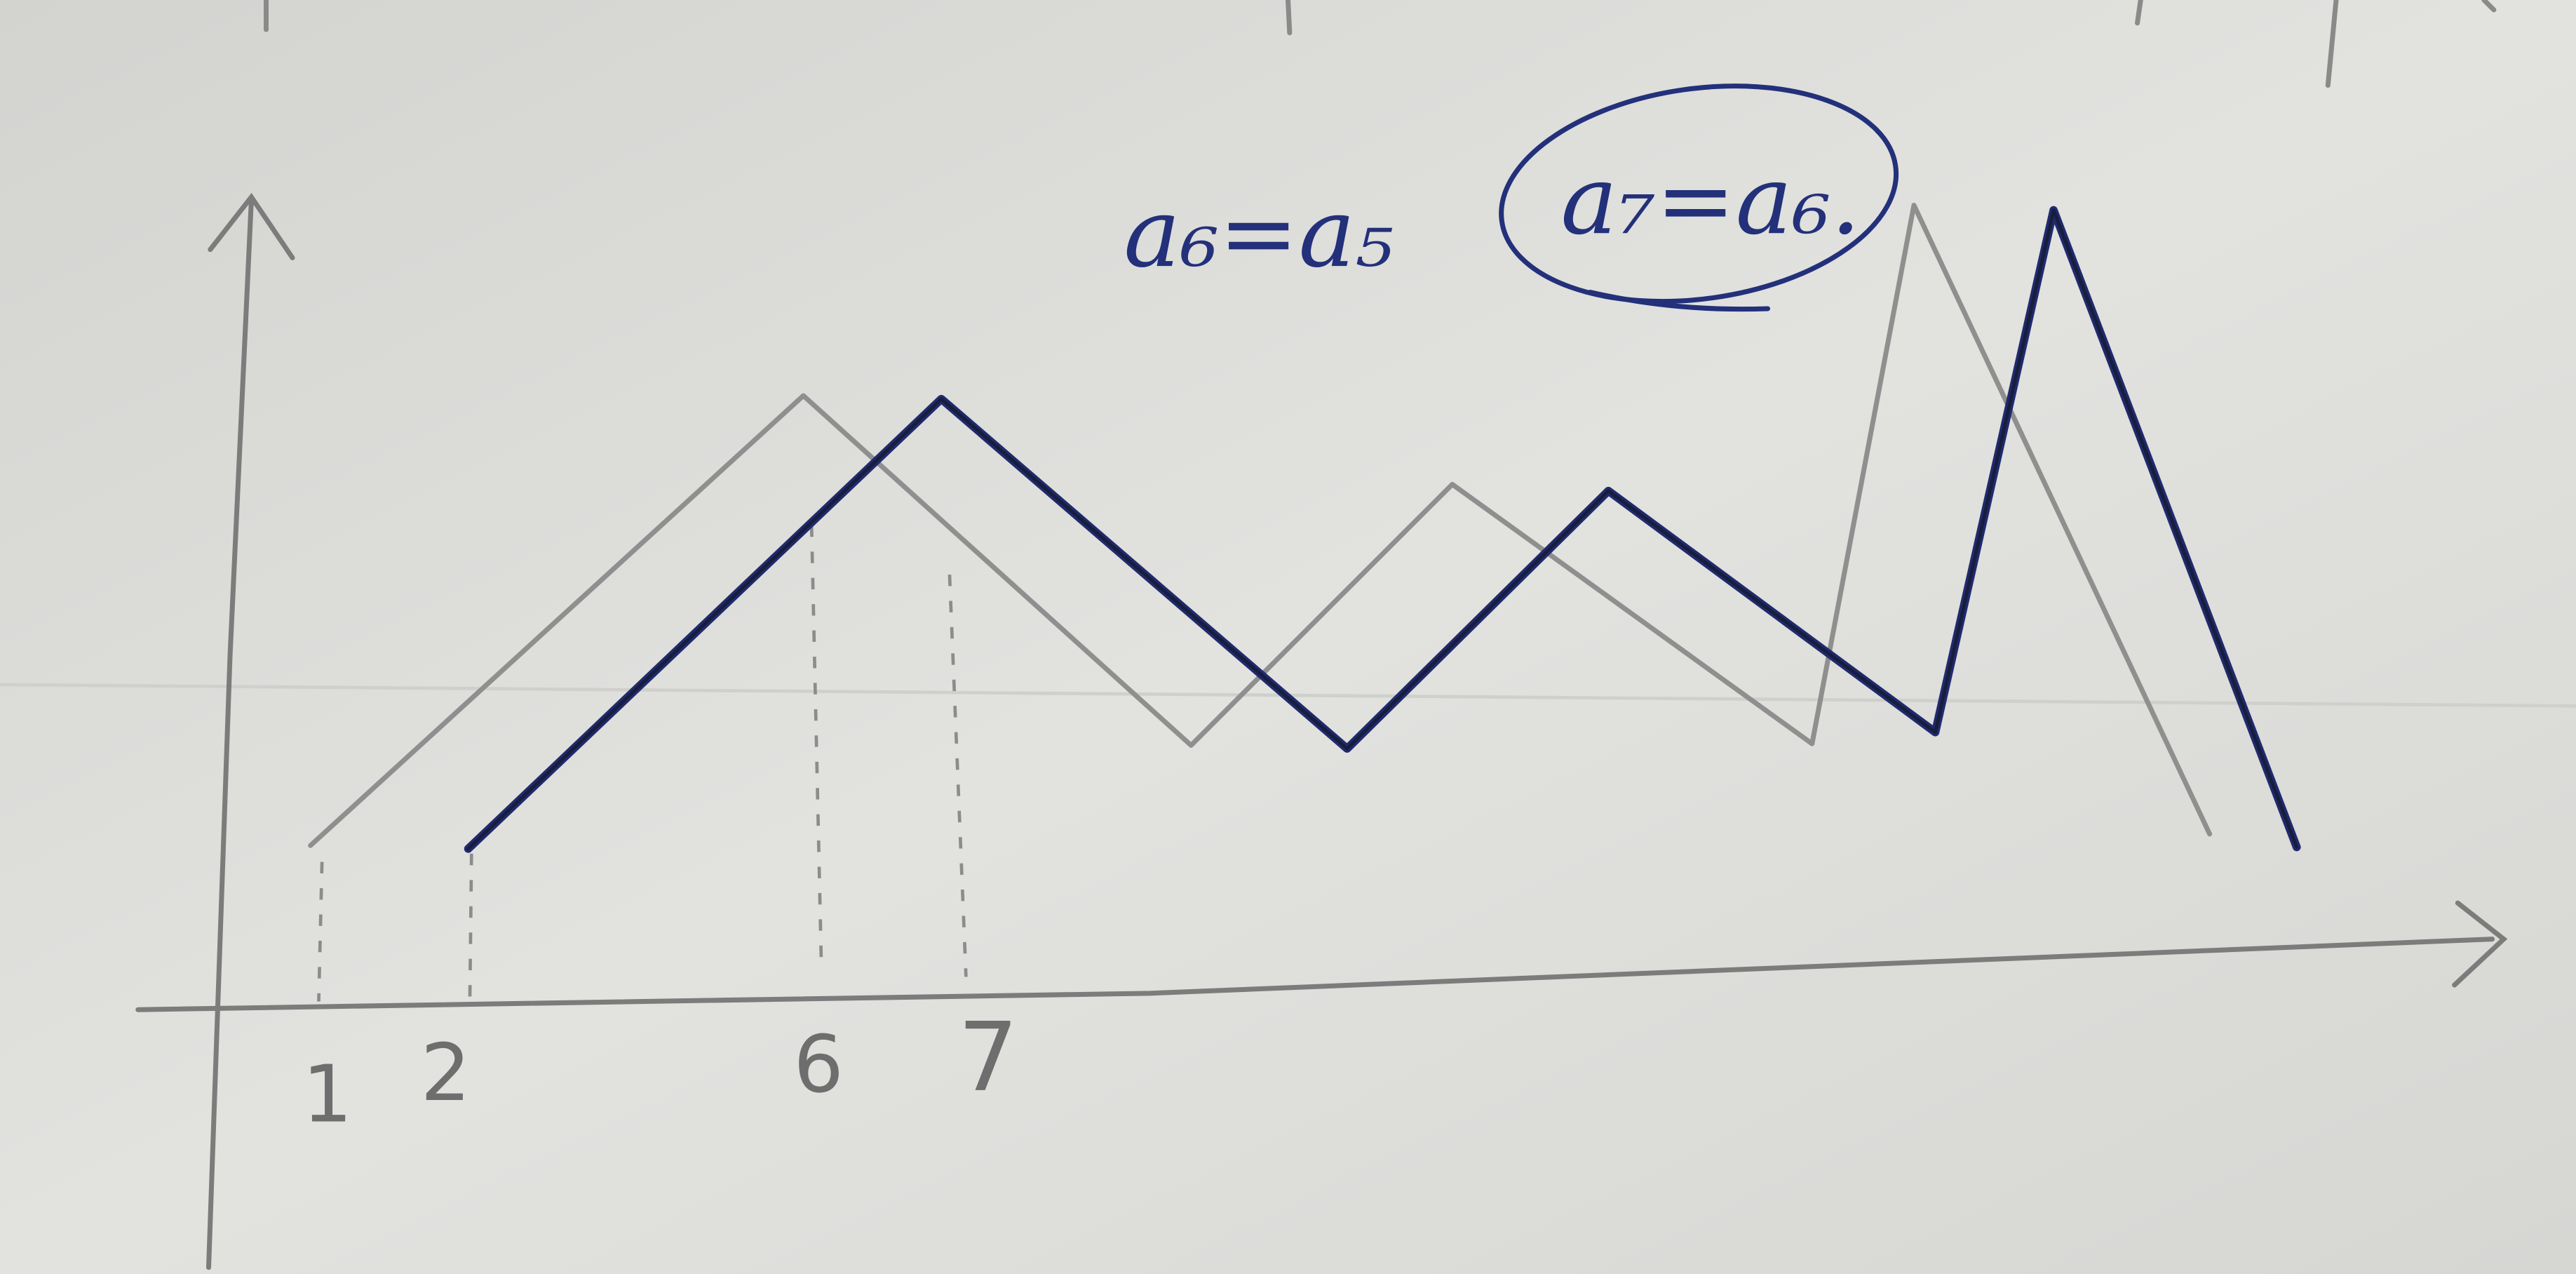 This screenshot has width=2576, height=1274. What do you see at coordinates (818, 1065) in the screenshot?
I see `x-tick-label-6: 6` at bounding box center [818, 1065].